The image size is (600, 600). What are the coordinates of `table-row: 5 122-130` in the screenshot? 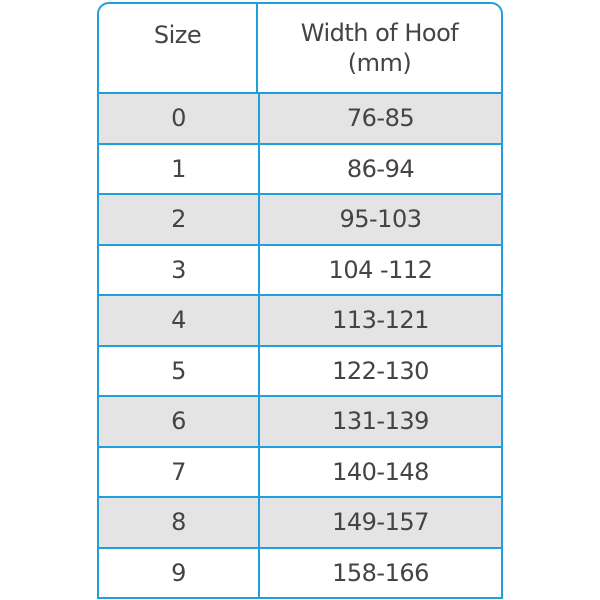 It's located at (300, 369).